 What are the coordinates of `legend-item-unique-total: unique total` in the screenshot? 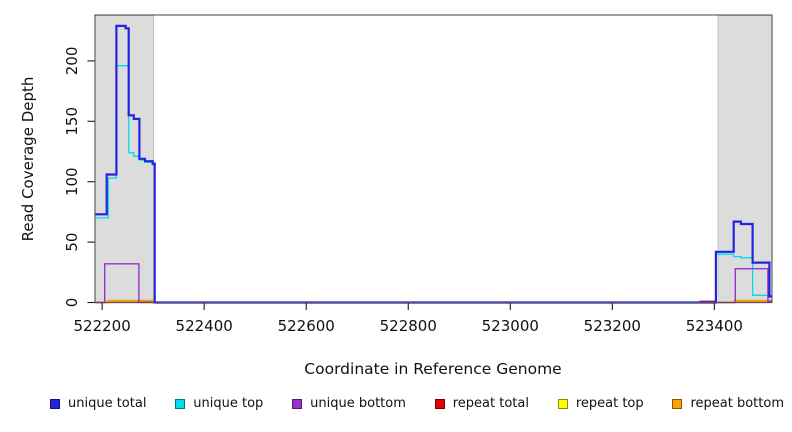 It's located at (98, 403).